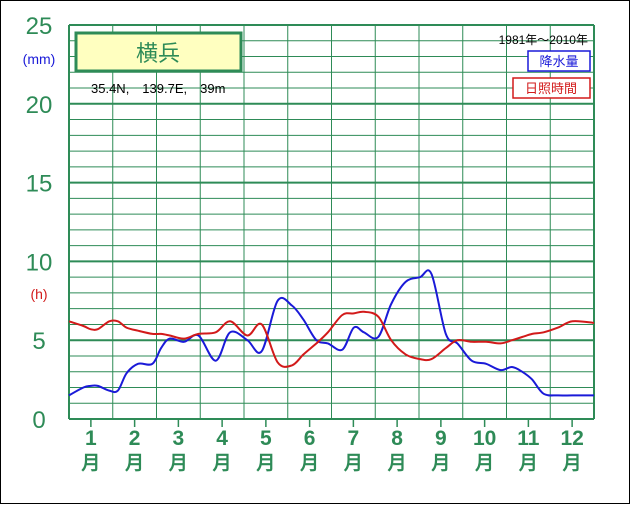  Describe the element at coordinates (39, 223) in the screenshot. I see `y-axis: 0 5 10 15 20 25` at that location.